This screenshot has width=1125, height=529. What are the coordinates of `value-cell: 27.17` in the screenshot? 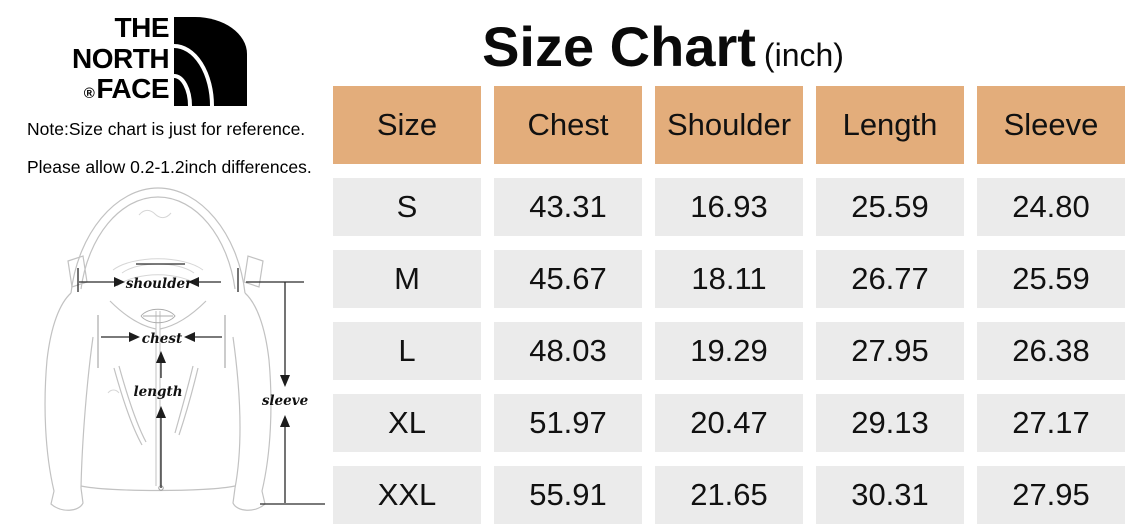 It's located at (1051, 423).